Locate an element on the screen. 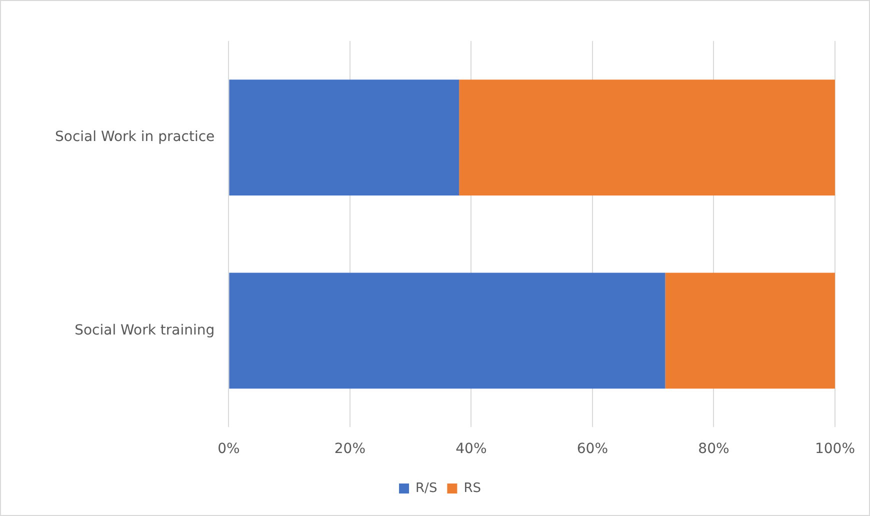  x-tick-label: 100% is located at coordinates (835, 449).